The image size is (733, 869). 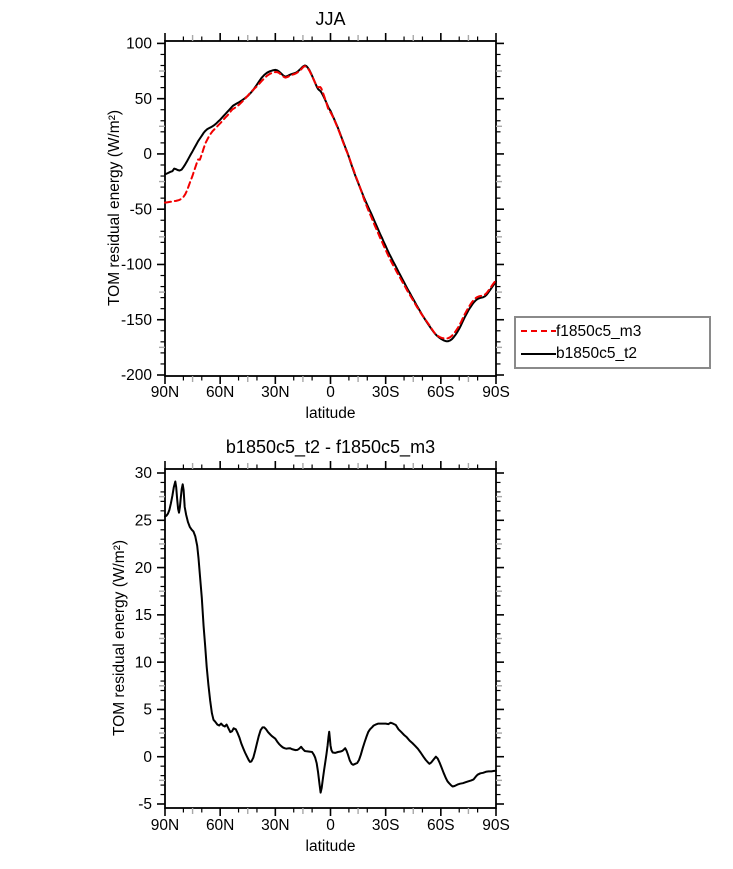 I want to click on y-tick-label: -50, so click(x=141, y=209).